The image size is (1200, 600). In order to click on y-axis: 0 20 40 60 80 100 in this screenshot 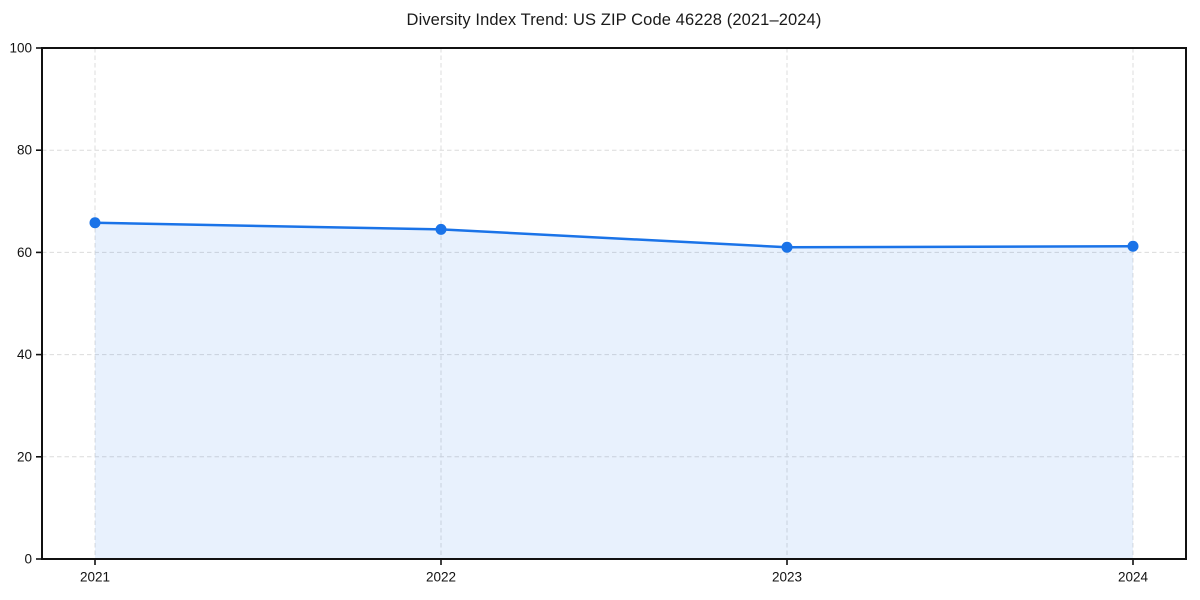, I will do `click(25, 304)`.